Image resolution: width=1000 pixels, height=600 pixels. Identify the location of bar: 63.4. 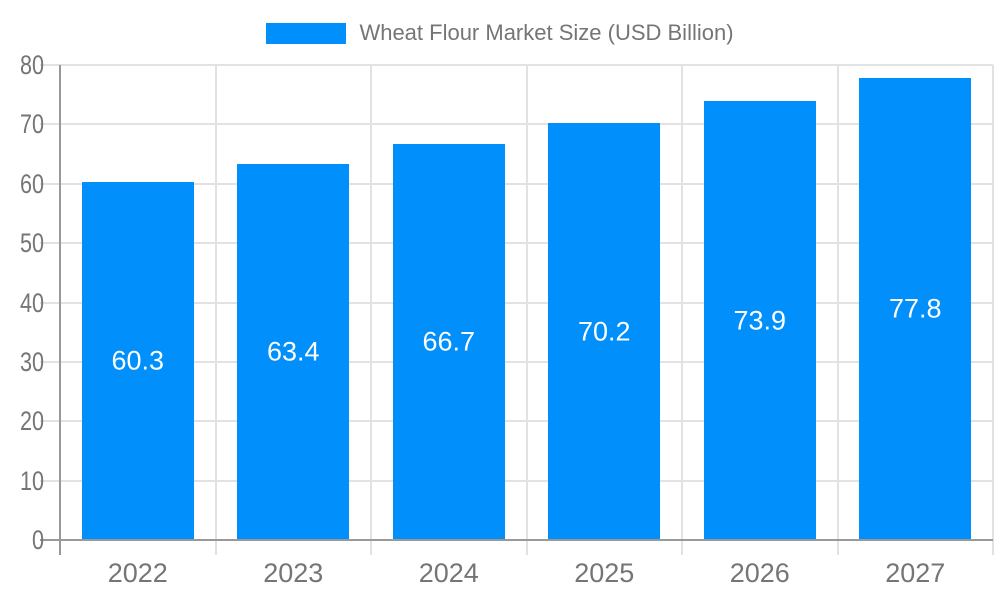
(293, 351).